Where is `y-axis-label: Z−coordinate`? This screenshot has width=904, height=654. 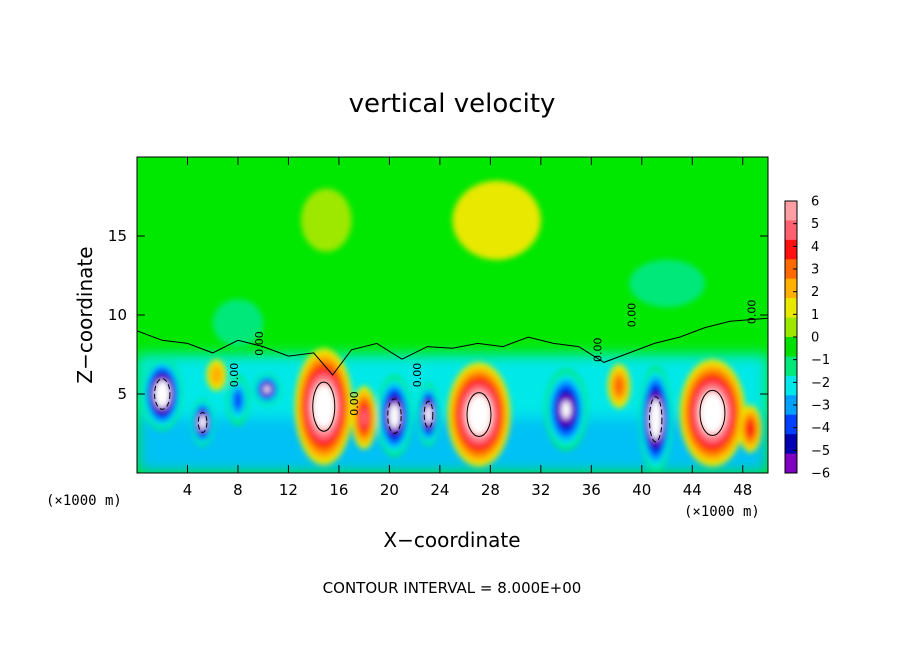 y-axis-label: Z−coordinate is located at coordinates (85, 314).